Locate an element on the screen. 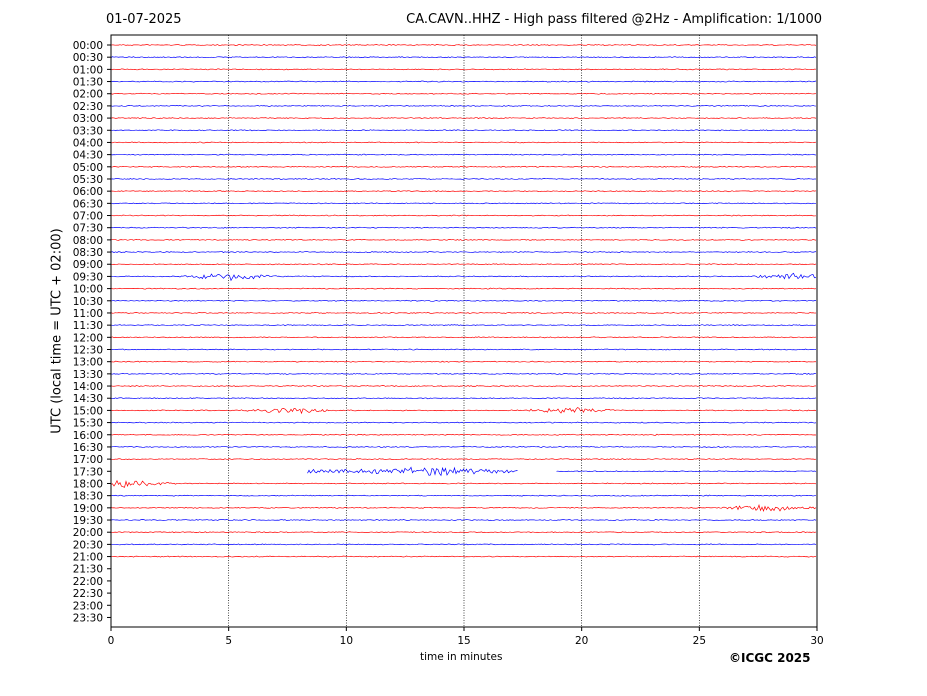 The width and height of the screenshot is (927, 696). y-tick-label: 02:30 is located at coordinates (88, 107).